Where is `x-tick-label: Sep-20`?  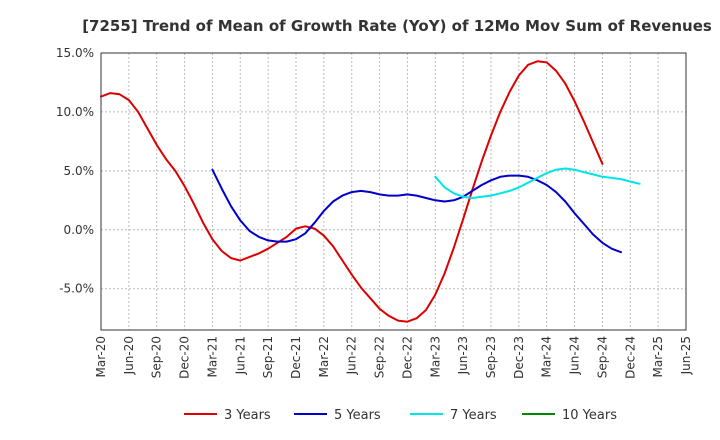
x-tick-label: Sep-20 is located at coordinates (157, 357).